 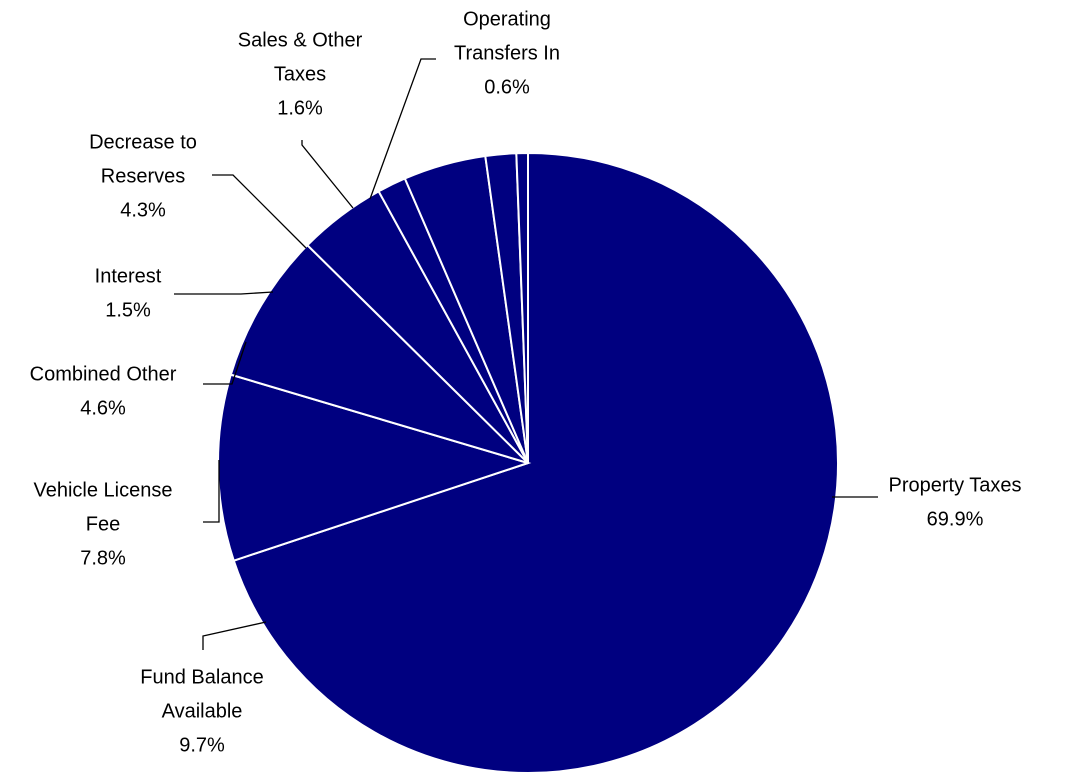 What do you see at coordinates (143, 142) in the screenshot?
I see `category-label-line: Decrease to` at bounding box center [143, 142].